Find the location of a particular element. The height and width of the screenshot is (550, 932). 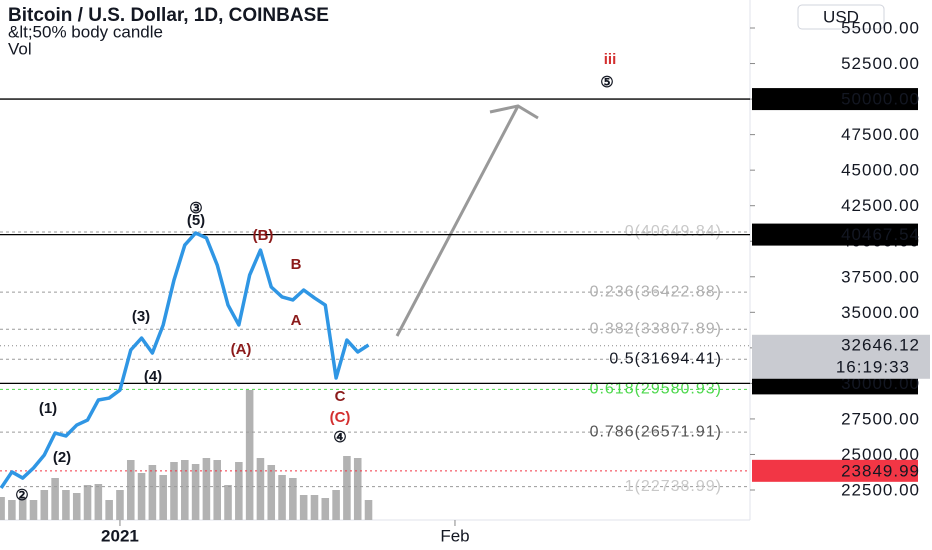

fib-label: 1(22738.99) is located at coordinates (673, 486).